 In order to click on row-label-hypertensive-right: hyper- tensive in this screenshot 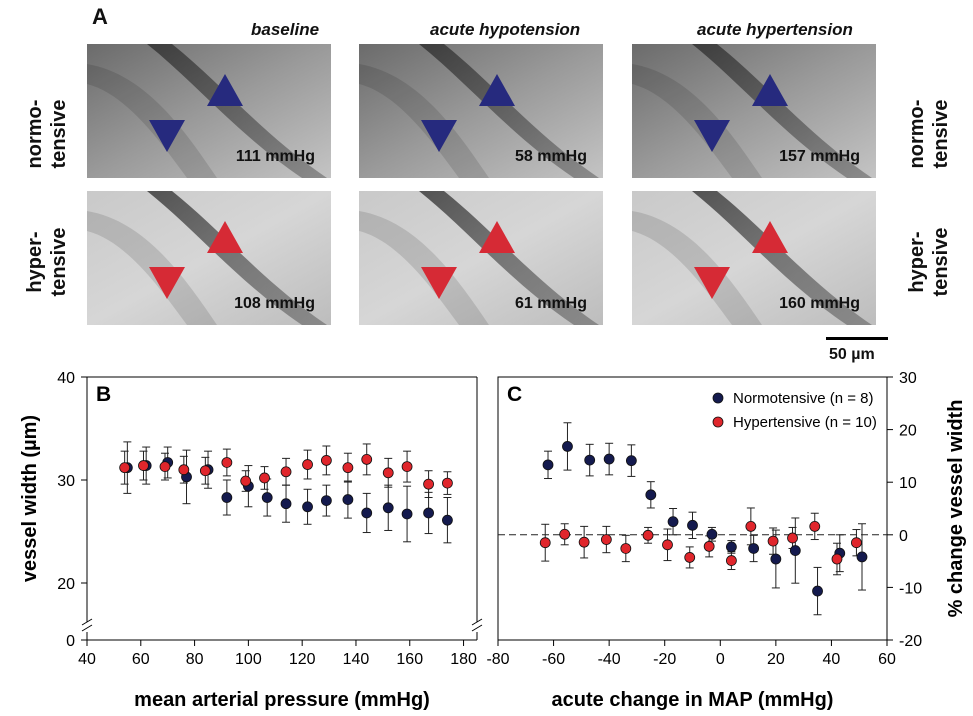, I will do `click(929, 262)`.